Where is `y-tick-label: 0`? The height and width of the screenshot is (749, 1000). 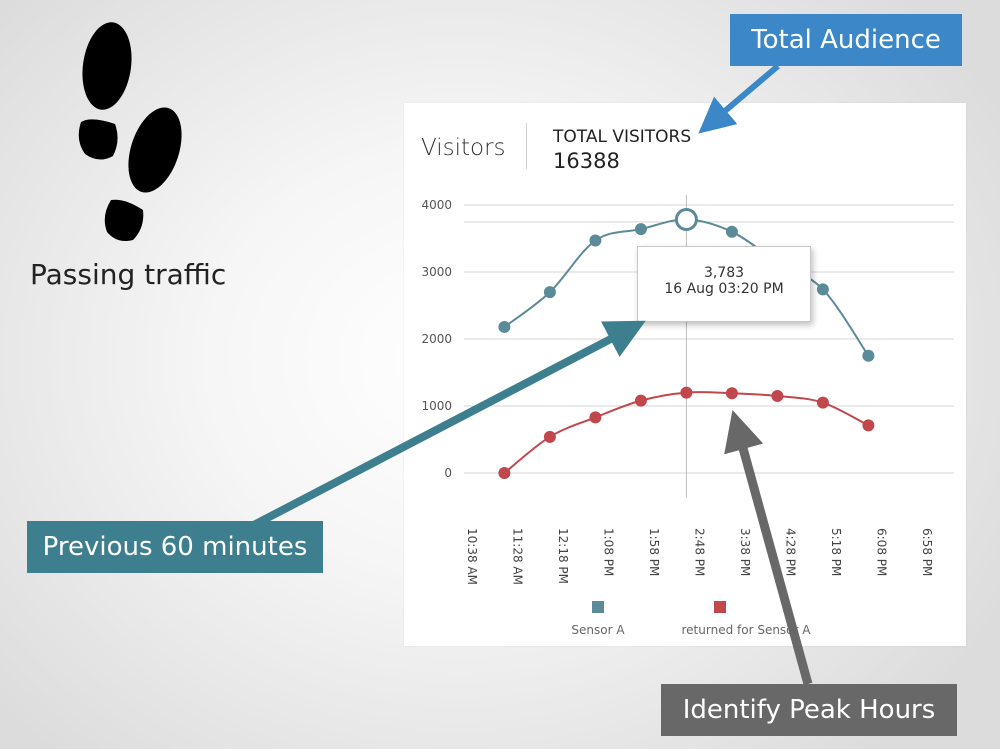
y-tick-label: 0 is located at coordinates (448, 473).